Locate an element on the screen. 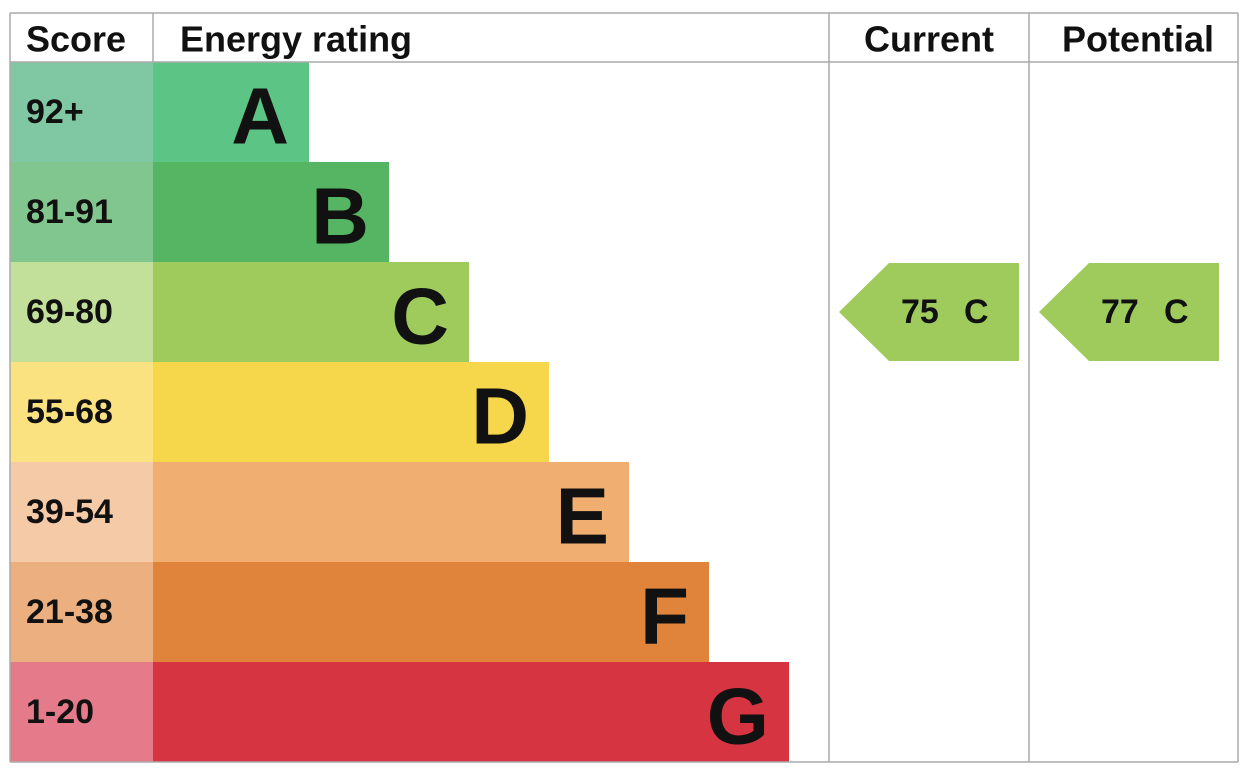  score-label: 1-20 is located at coordinates (60, 712).